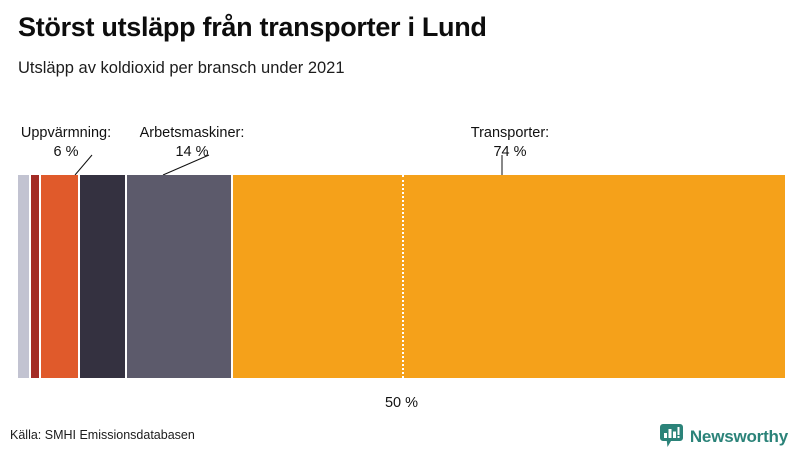  Describe the element at coordinates (671, 435) in the screenshot. I see `newsworthy-bars-icon` at that location.